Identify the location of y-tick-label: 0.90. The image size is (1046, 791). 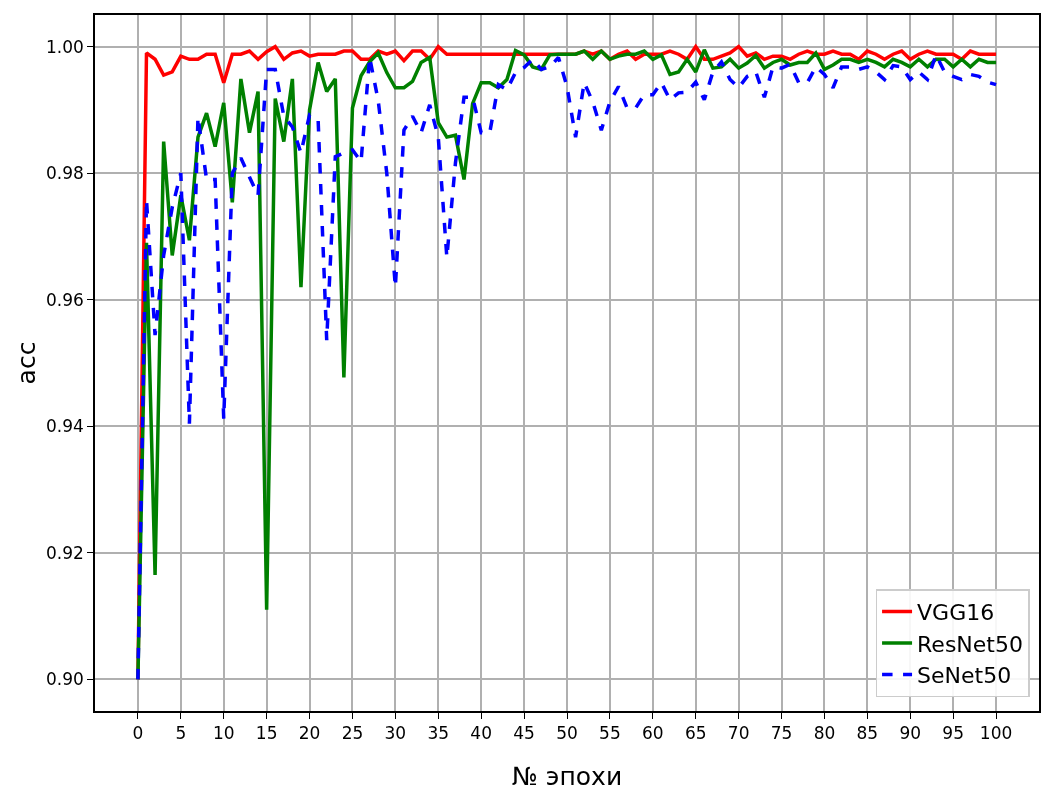
(64, 679).